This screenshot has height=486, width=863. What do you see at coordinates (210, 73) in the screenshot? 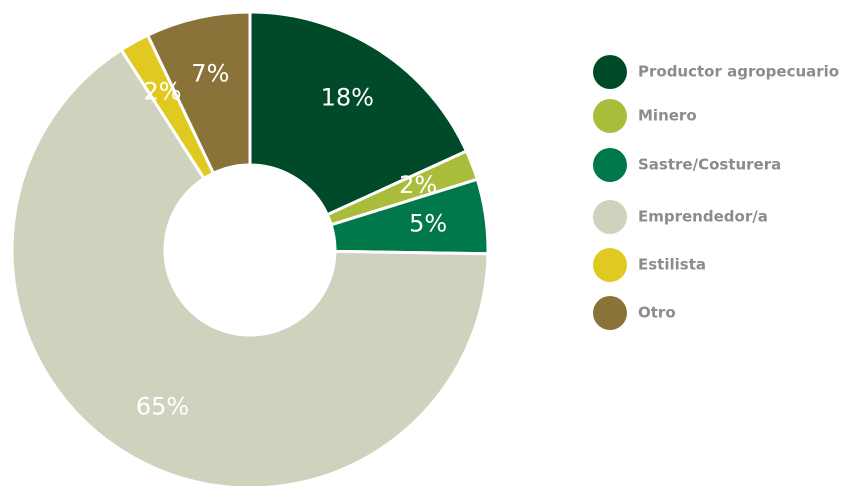
I see `slice-label: 7%` at bounding box center [210, 73].